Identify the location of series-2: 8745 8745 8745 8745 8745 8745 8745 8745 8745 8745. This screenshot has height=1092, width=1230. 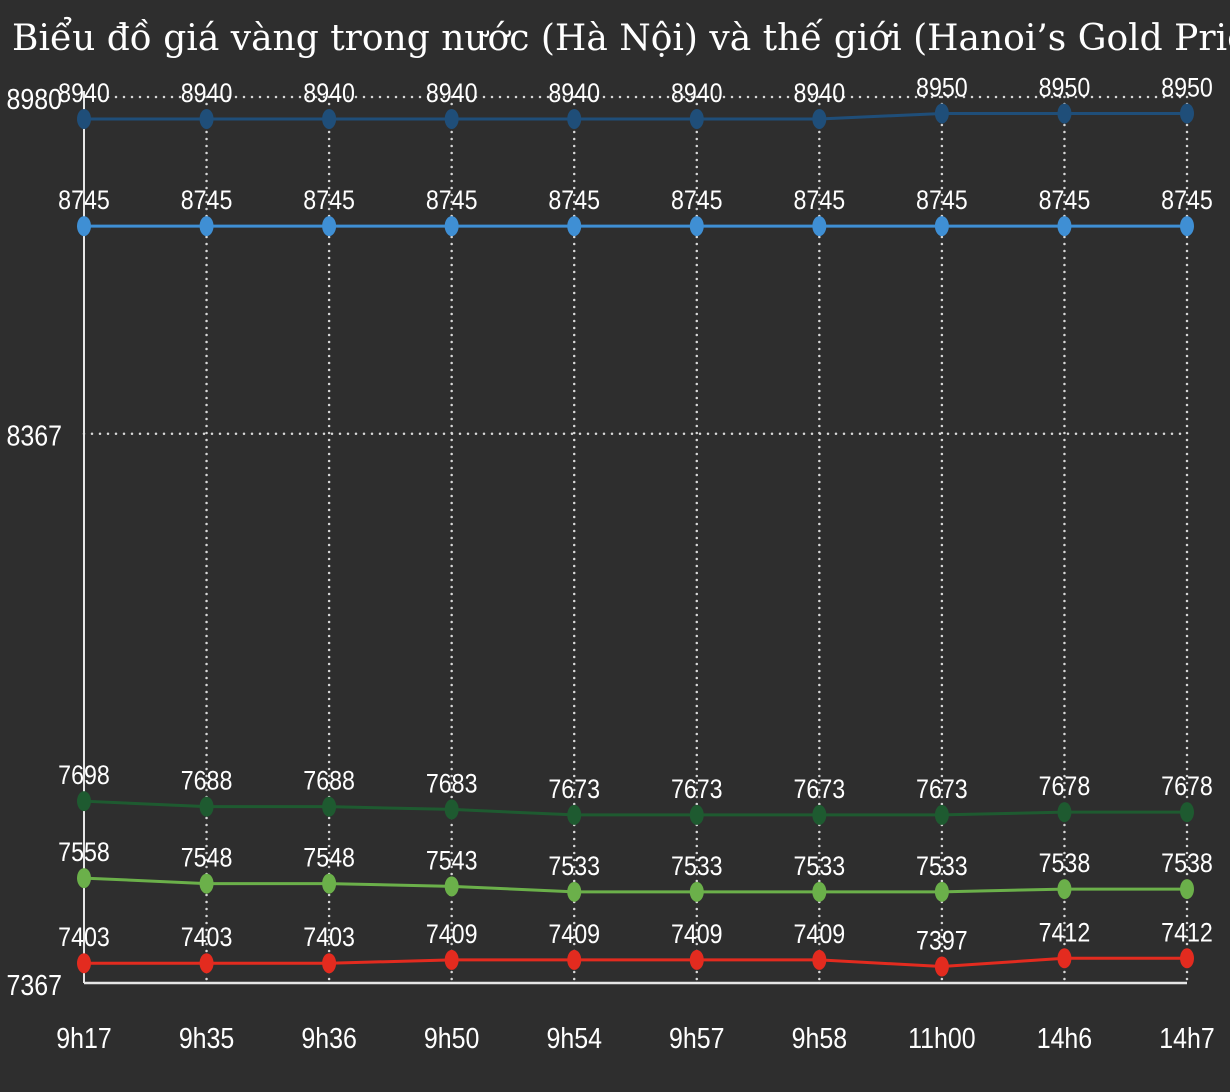
(635, 211).